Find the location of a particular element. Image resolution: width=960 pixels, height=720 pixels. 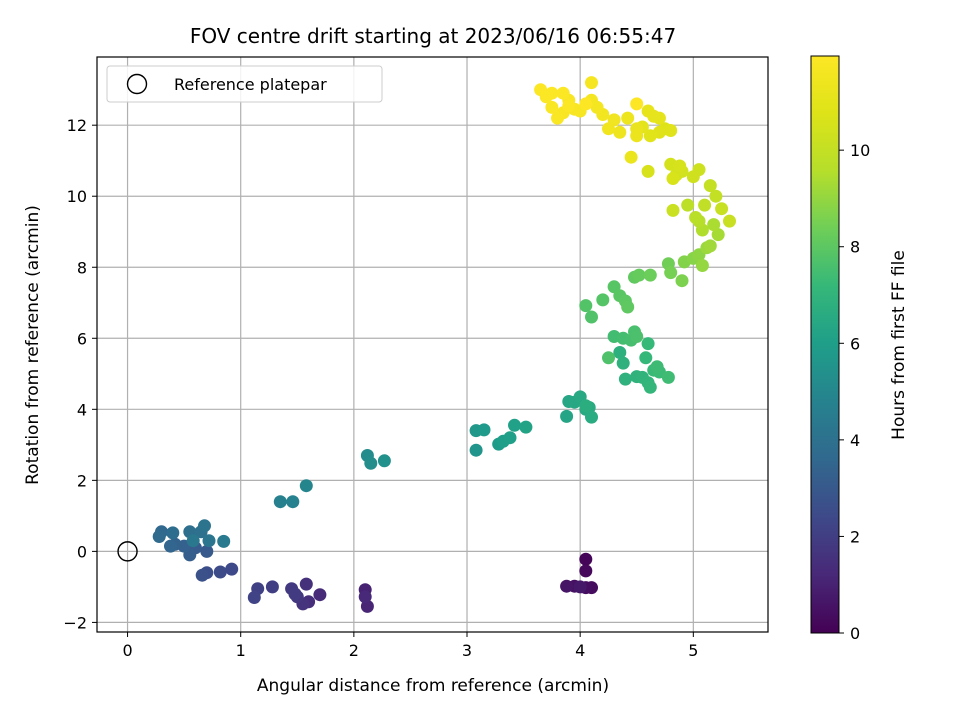

y-tick-label: −2 is located at coordinates (75, 622).